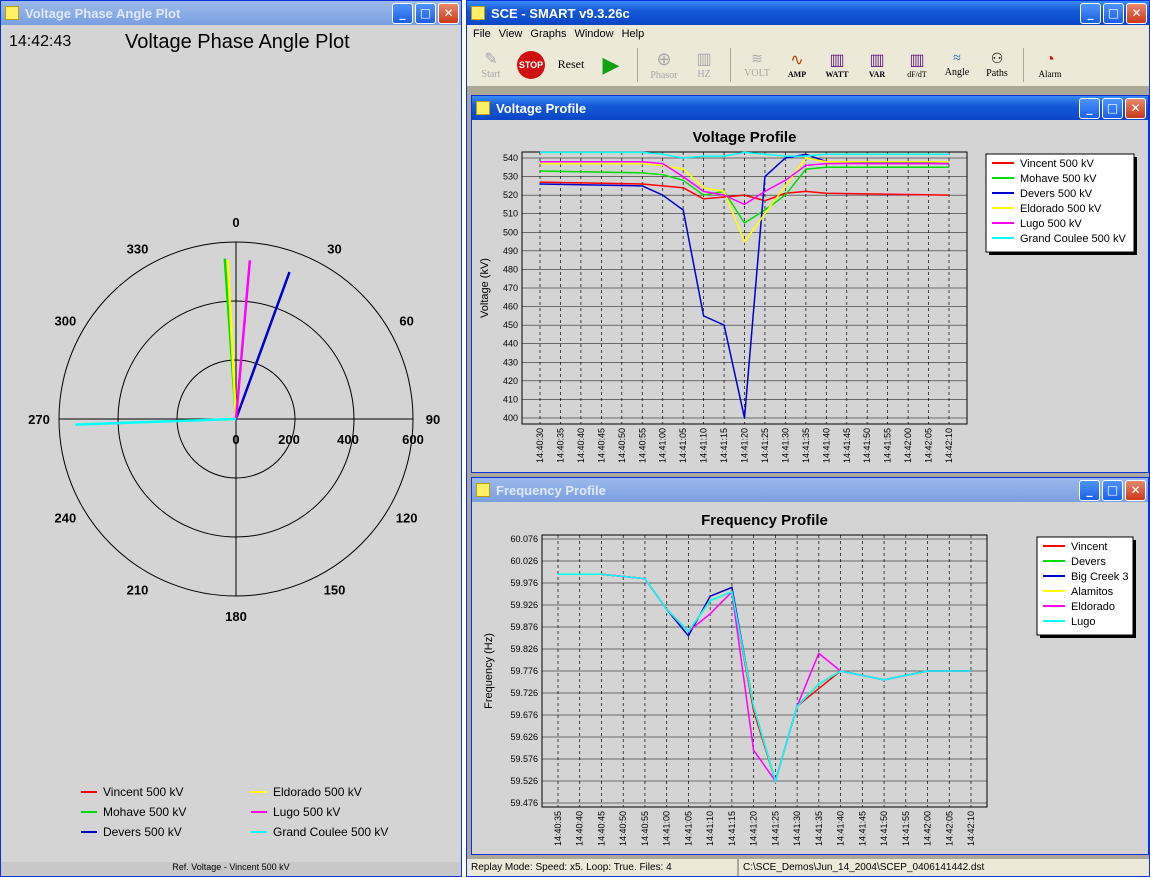  What do you see at coordinates (594, 34) in the screenshot?
I see `menu-window: Window` at bounding box center [594, 34].